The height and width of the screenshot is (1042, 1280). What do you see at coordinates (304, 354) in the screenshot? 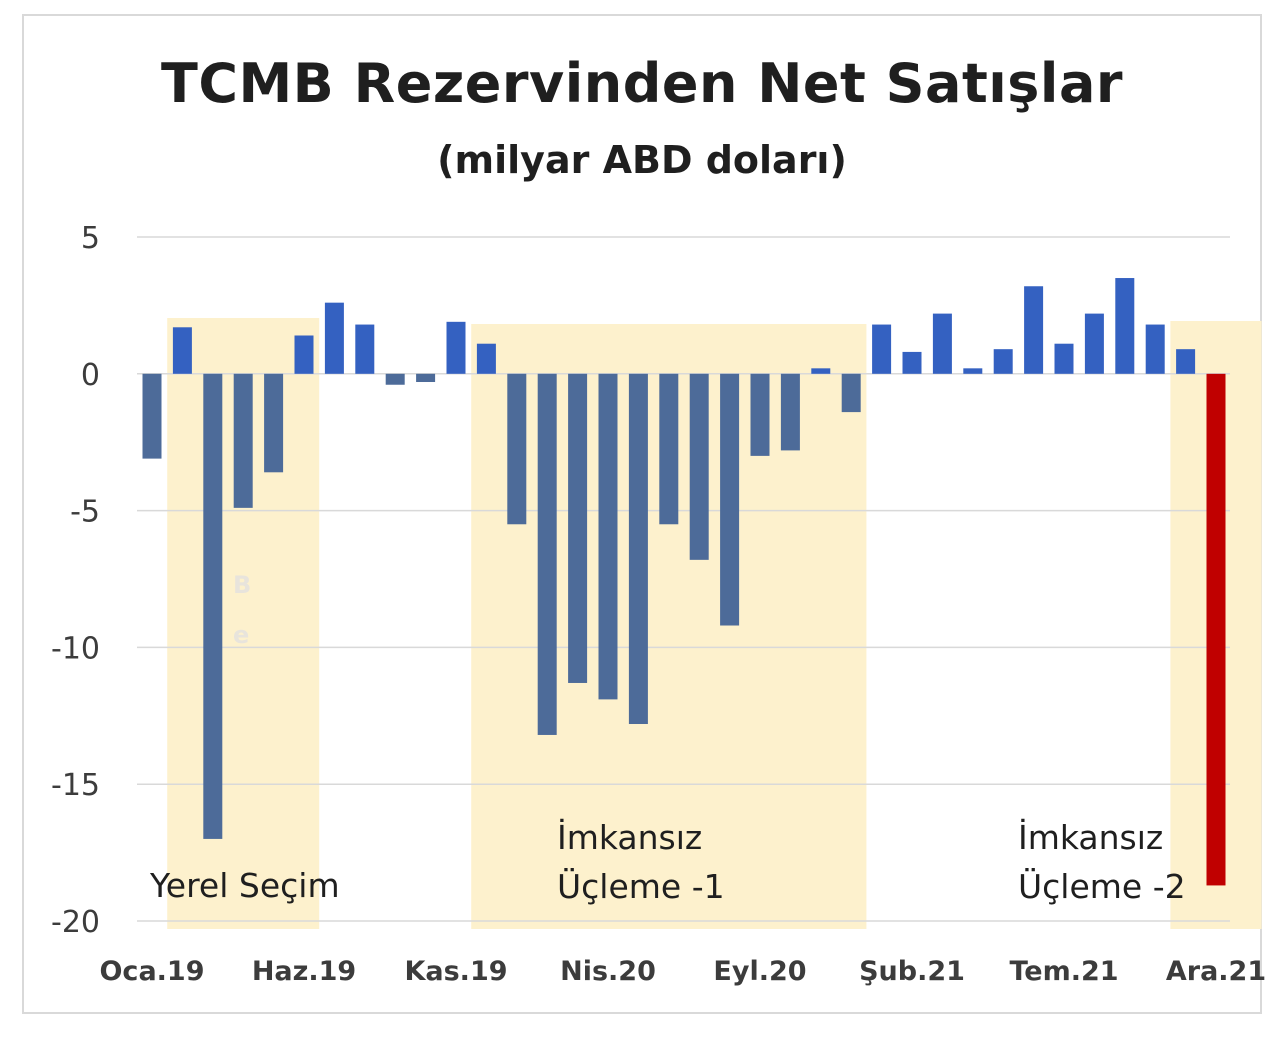
I see `bar-Haz.19` at bounding box center [304, 354].